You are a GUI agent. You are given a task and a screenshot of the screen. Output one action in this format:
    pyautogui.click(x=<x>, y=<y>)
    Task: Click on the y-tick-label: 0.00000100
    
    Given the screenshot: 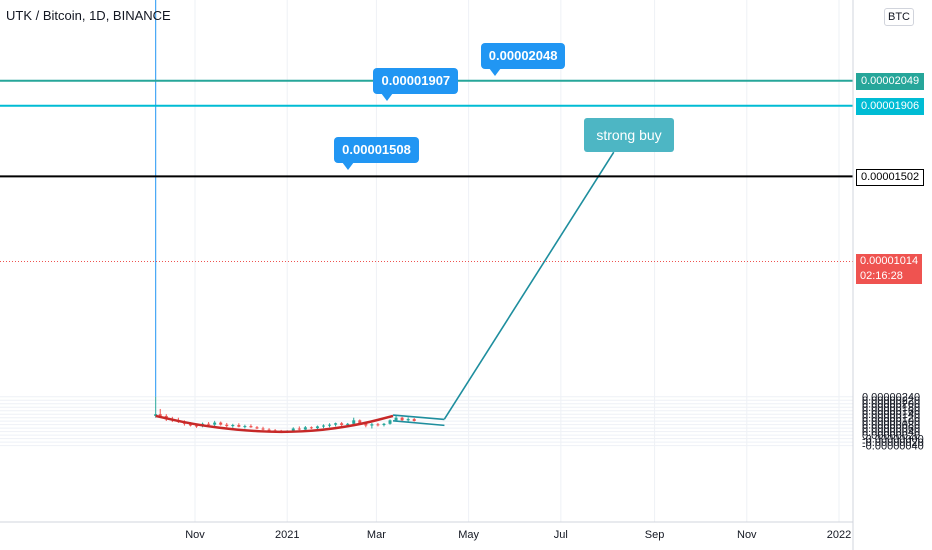 What is the action you would take?
    pyautogui.click(x=891, y=422)
    